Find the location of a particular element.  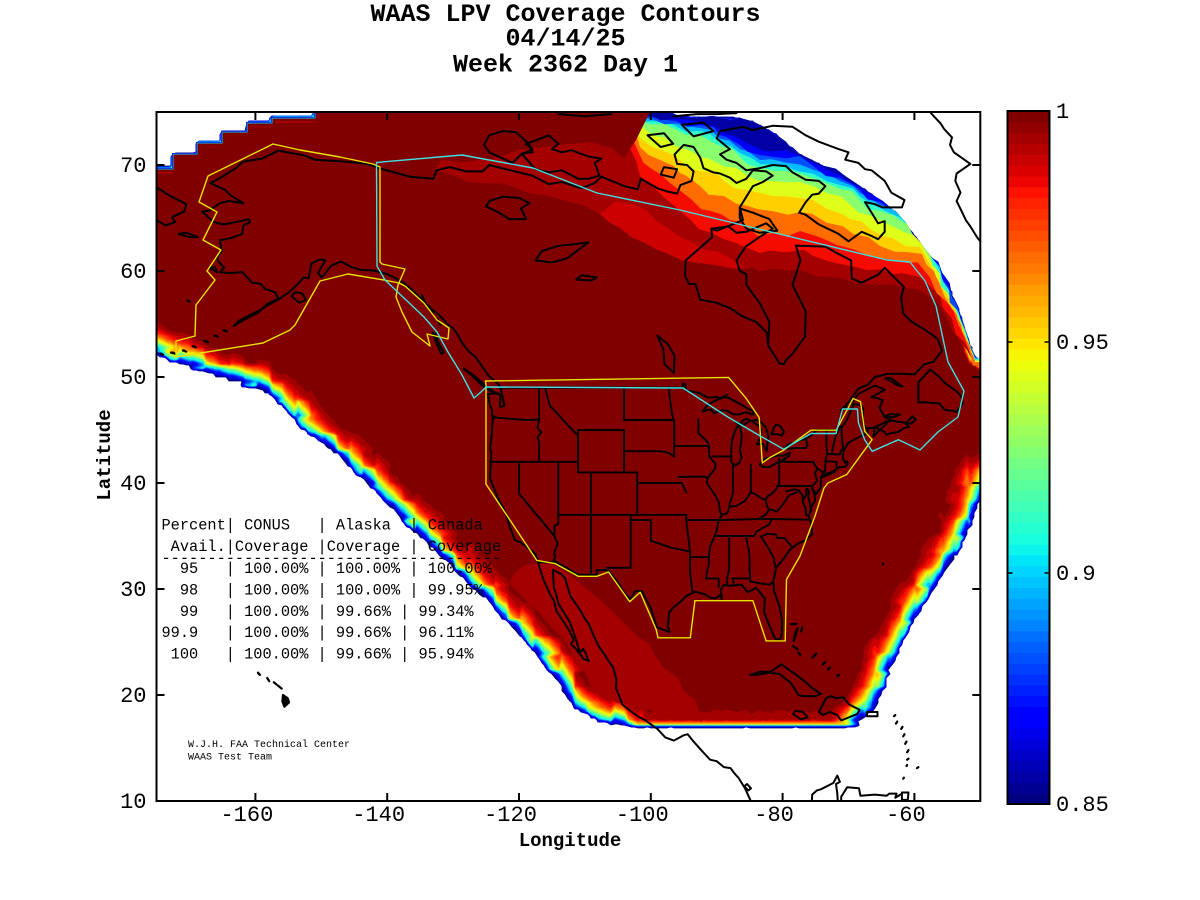

svg-text:99.9 | 100.00% | 99.66% | 96: 99.9 | 100.00% | 99.66% | 96.11% is located at coordinates (318, 633).